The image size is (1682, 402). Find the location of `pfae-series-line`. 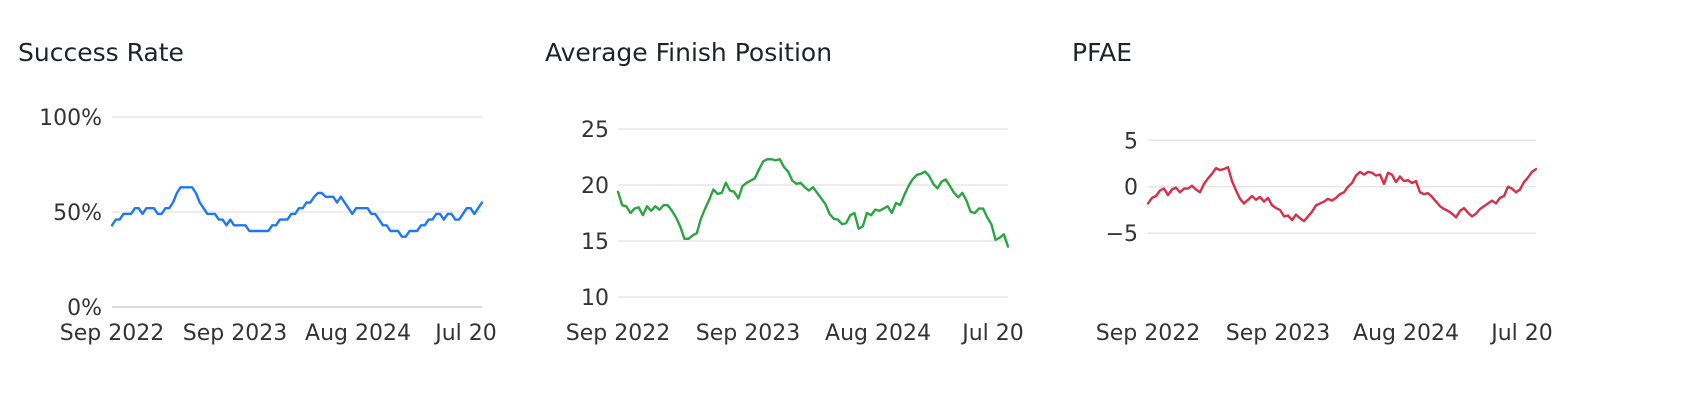

pfae-series-line is located at coordinates (1342, 194).